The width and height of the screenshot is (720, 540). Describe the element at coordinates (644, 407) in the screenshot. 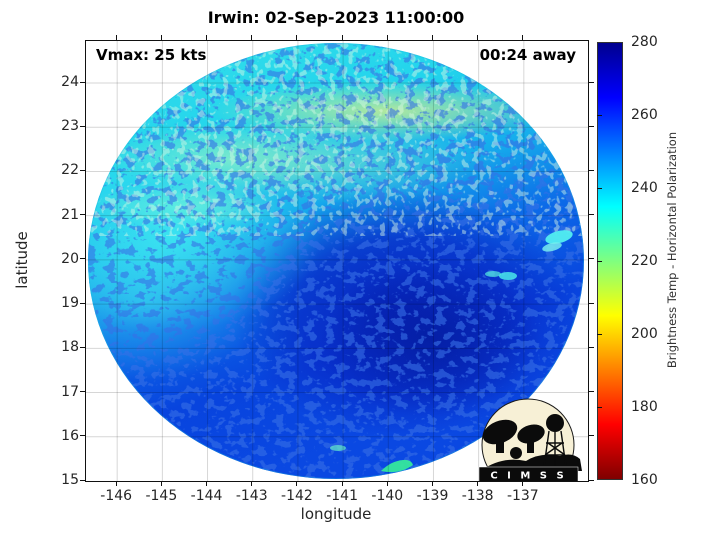

I see `colorbar-tick-label: 180` at that location.